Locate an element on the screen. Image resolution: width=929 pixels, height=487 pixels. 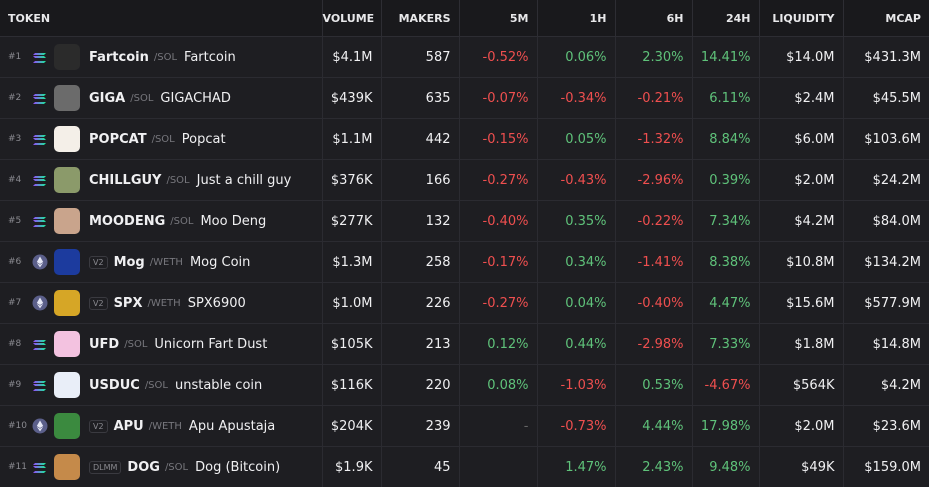
makers: 226 is located at coordinates (419, 303).